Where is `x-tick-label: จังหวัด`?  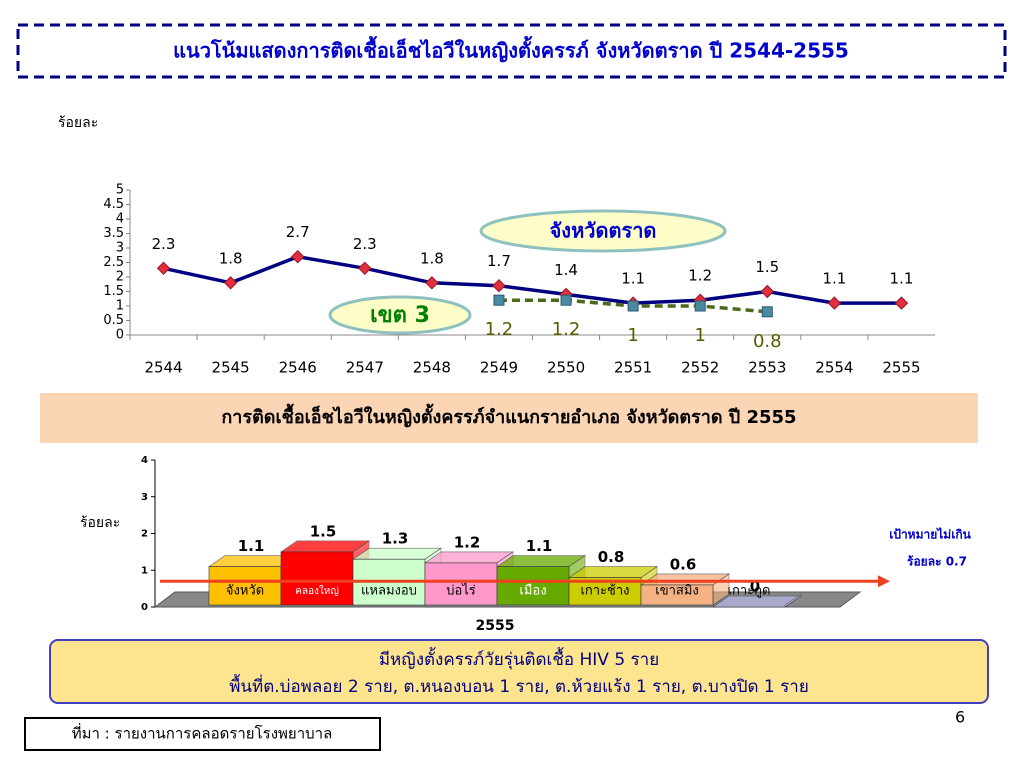
x-tick-label: จังหวัด is located at coordinates (245, 591).